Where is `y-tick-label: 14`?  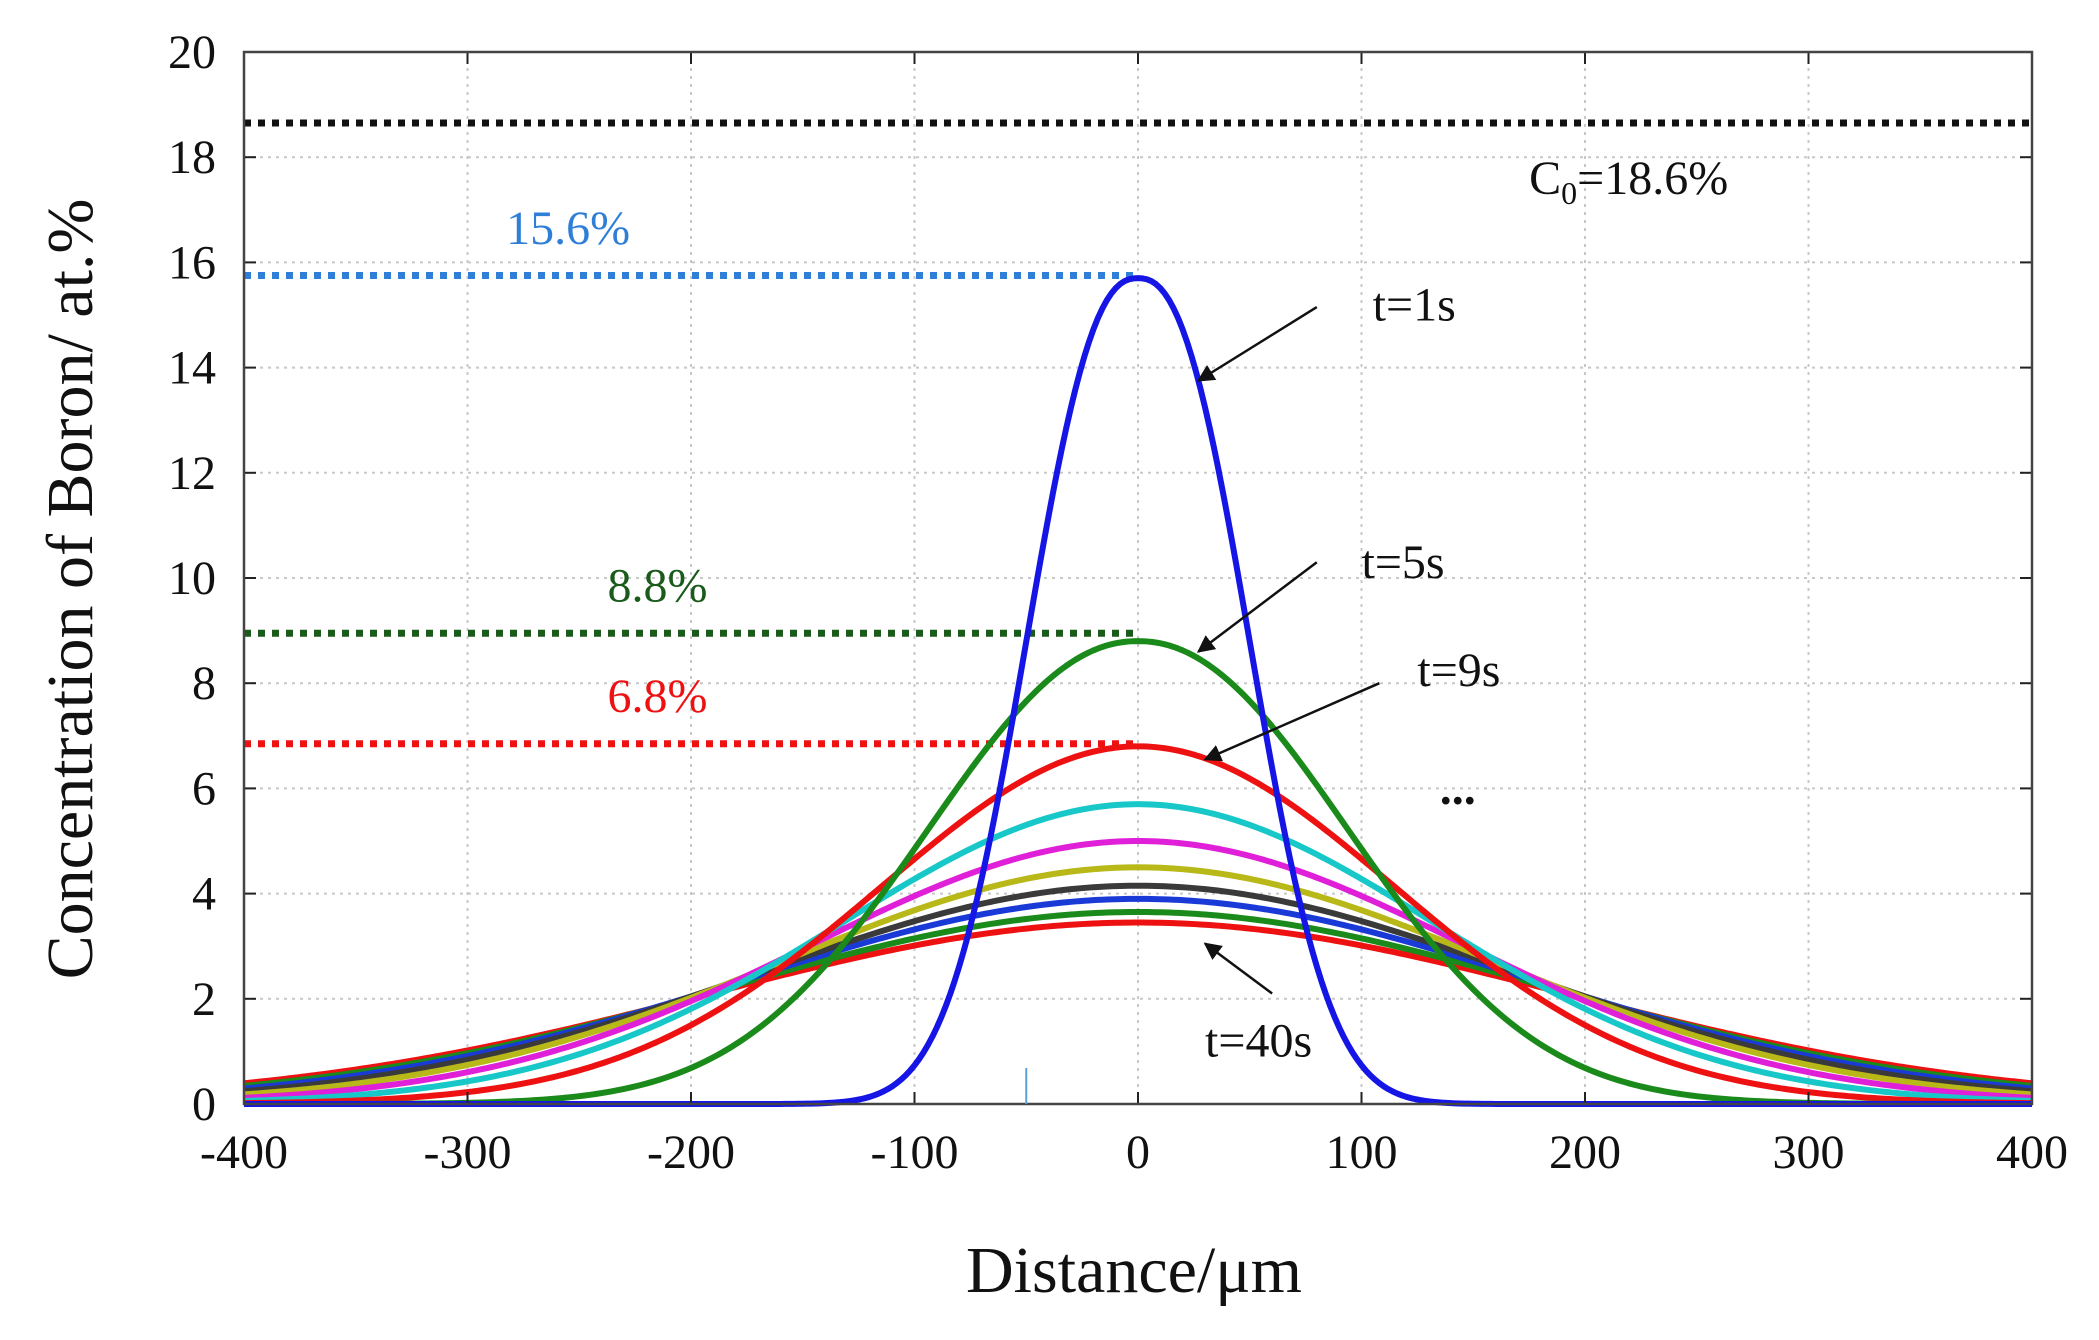
y-tick-label: 14 is located at coordinates (192, 368).